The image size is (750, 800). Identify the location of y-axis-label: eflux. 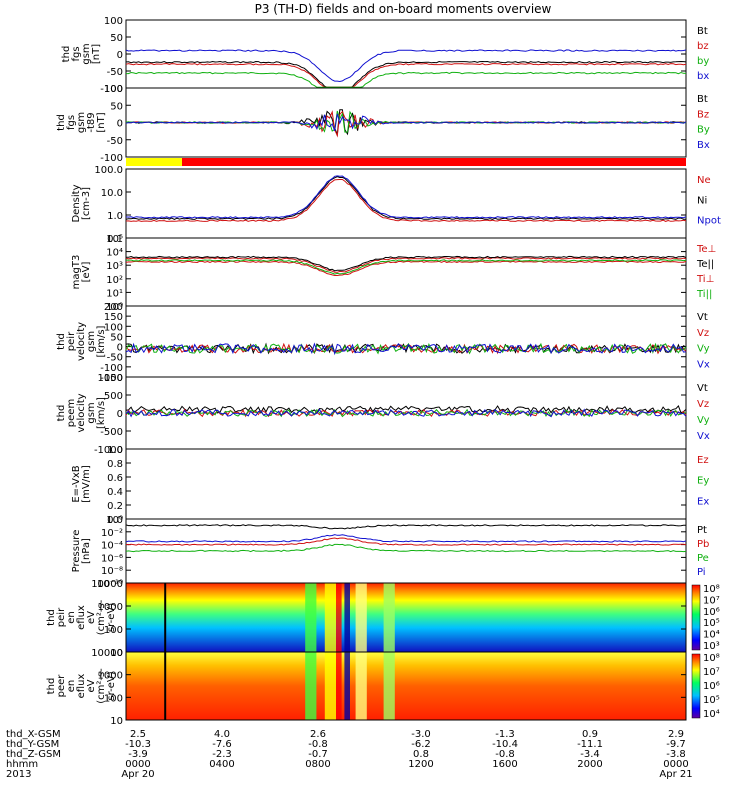
(81, 686).